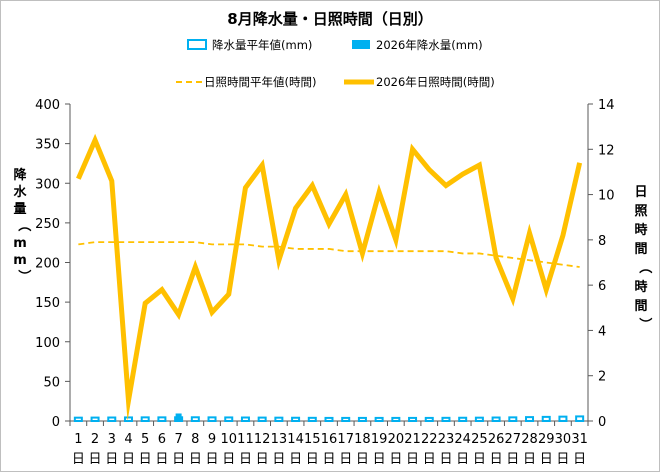 This screenshot has width=660, height=472. I want to click on x-tick-label: 26, so click(496, 439).